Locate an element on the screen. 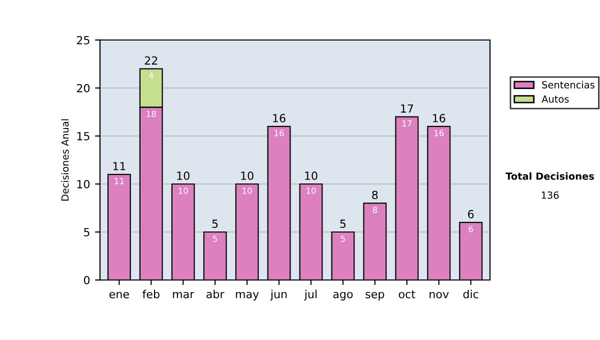  data-label: 11 is located at coordinates (119, 181).